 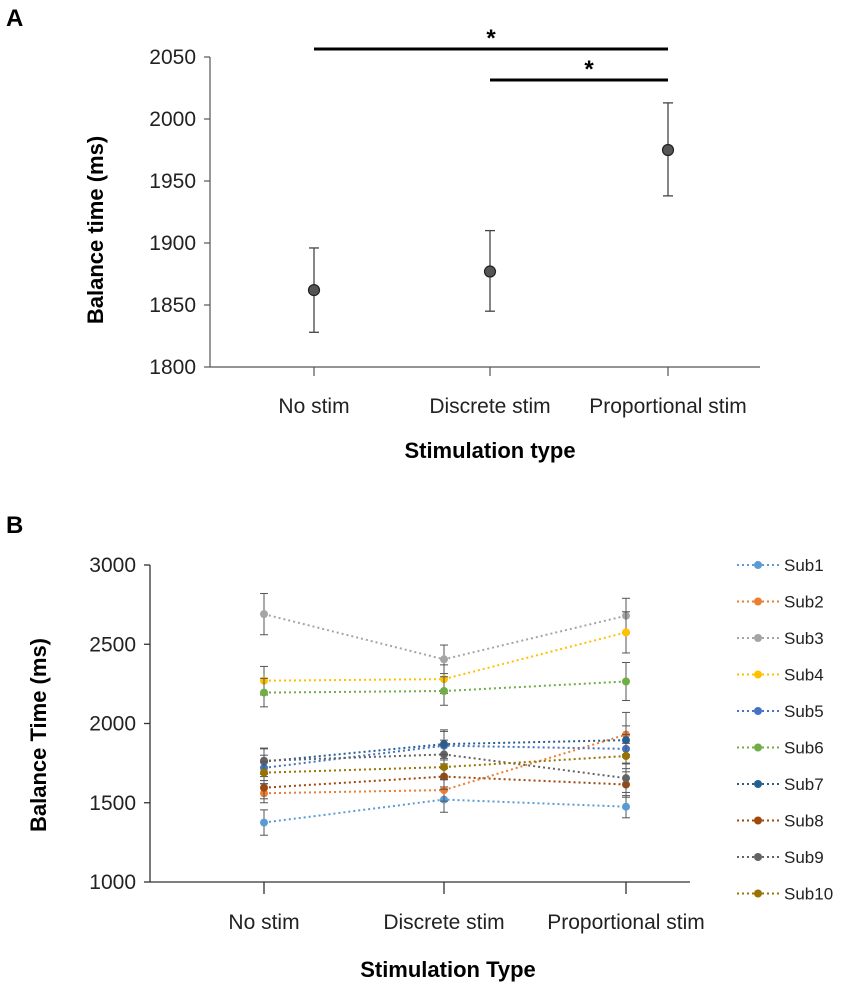 I want to click on x-axis-title: Stimulation Type, so click(x=448, y=969).